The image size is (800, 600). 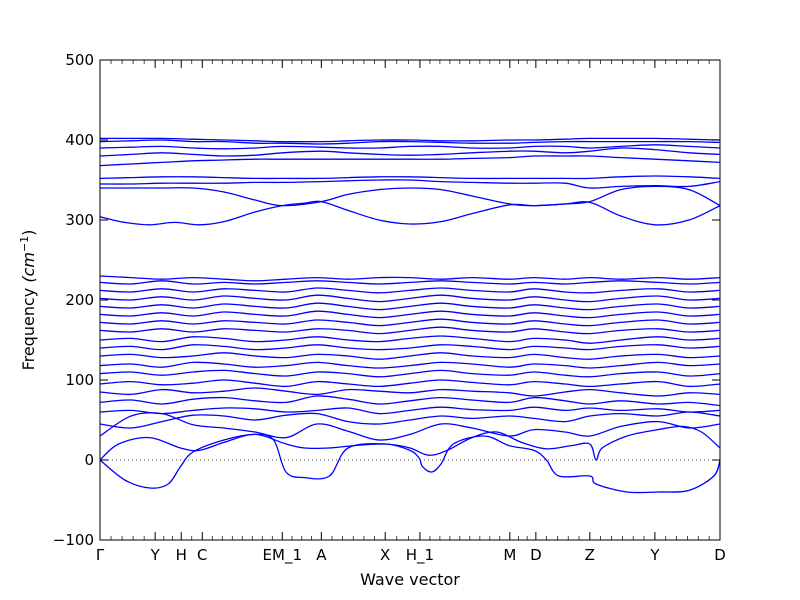 I want to click on y-axis-label: Frequency (cm−1), so click(x=28, y=300).